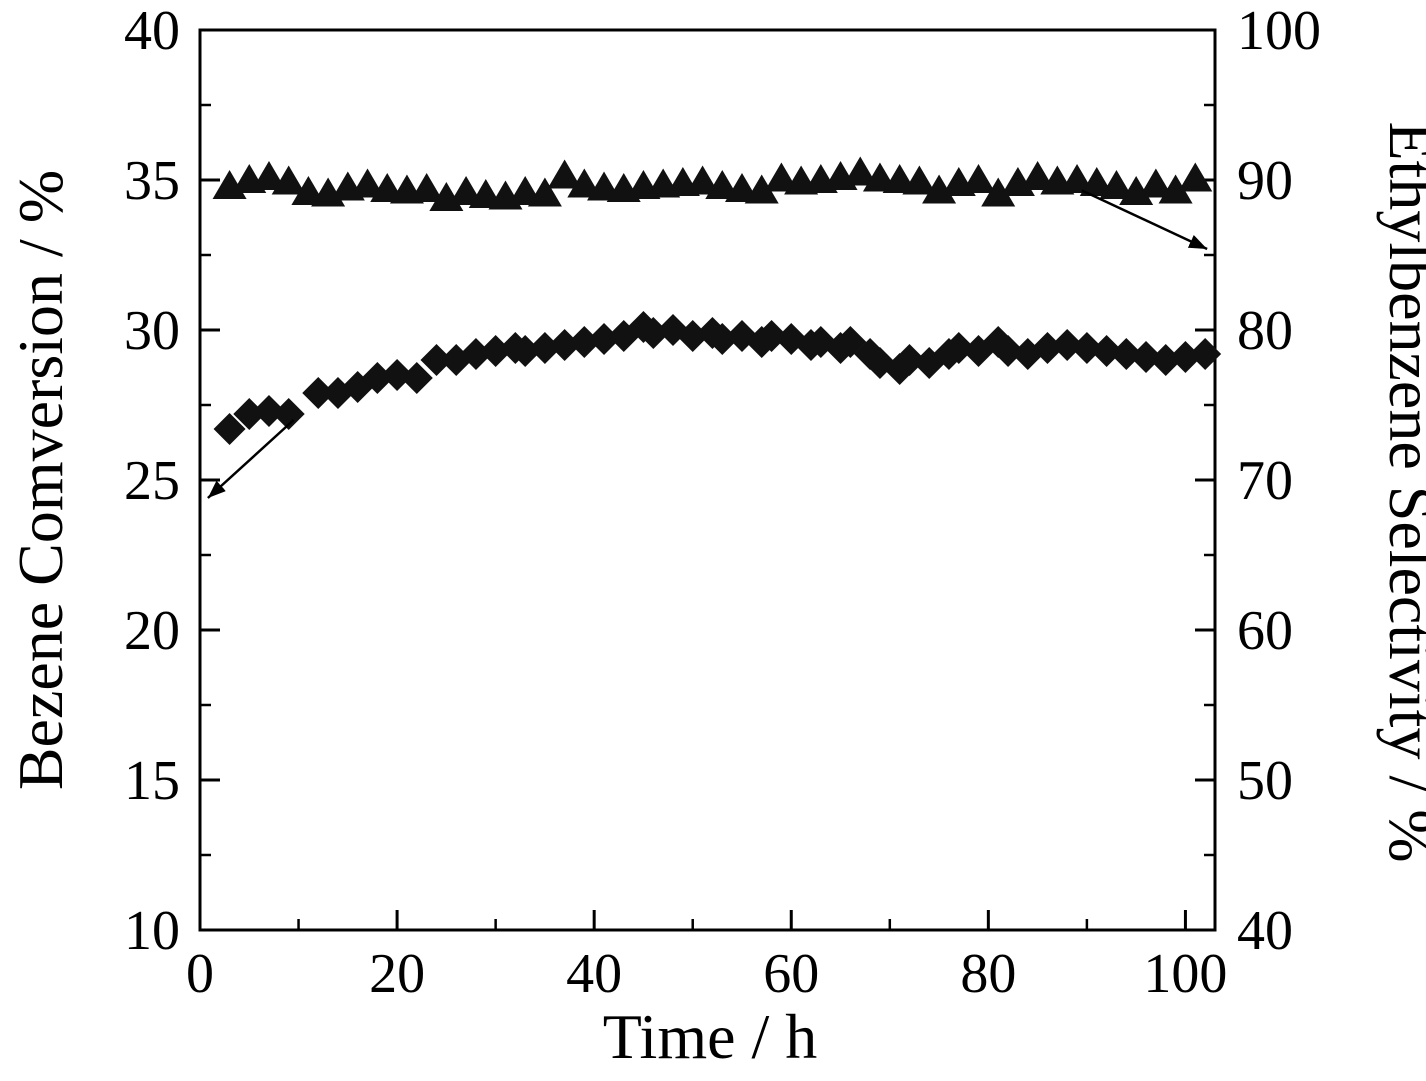  What do you see at coordinates (152, 31) in the screenshot?
I see `y-left-tick-label: 40` at bounding box center [152, 31].